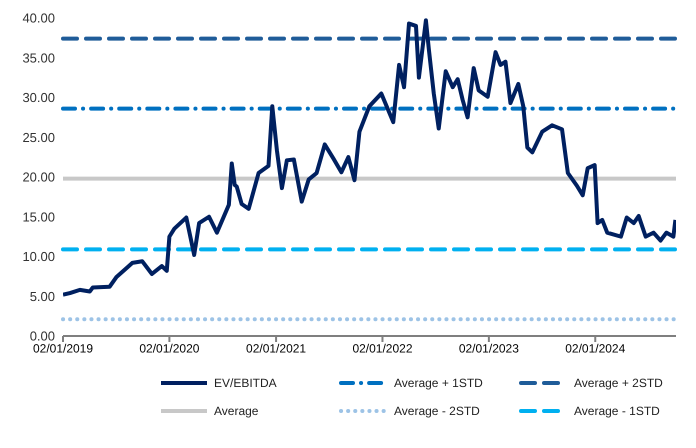  I want to click on y-tick-label: 10.00, so click(38, 256).